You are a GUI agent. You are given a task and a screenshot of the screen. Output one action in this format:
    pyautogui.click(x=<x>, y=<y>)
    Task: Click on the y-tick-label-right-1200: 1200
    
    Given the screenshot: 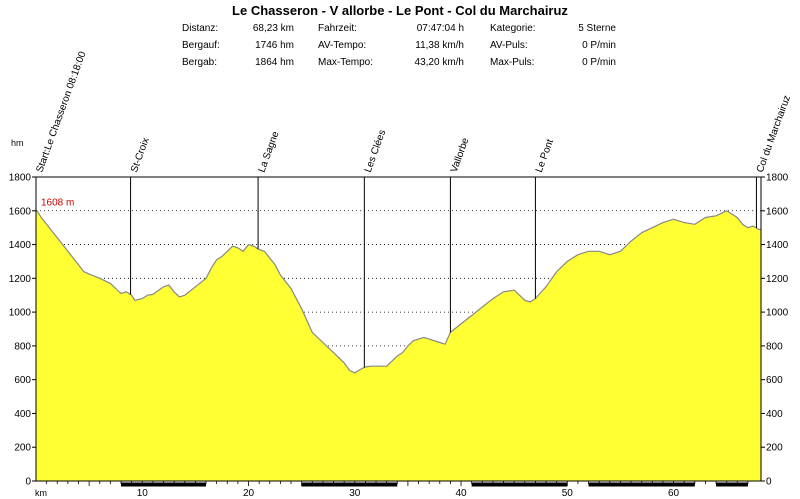 What is the action you would take?
    pyautogui.click(x=777, y=279)
    